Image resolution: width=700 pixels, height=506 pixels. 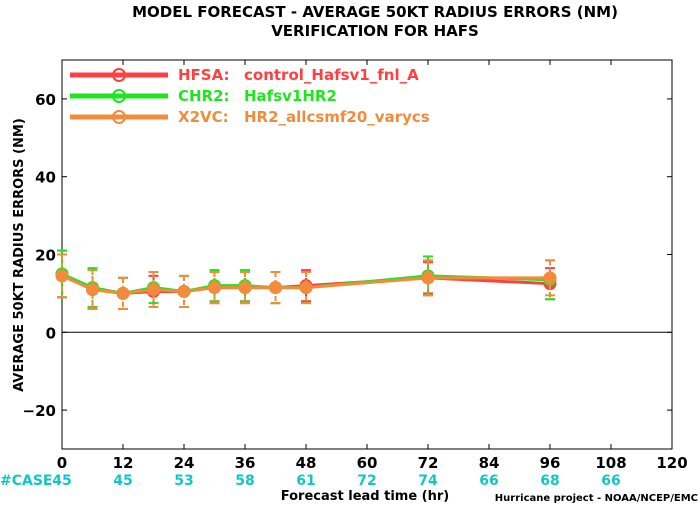 What do you see at coordinates (375, 31) in the screenshot?
I see `chart-subtitle: VERIFICATION FOR HAFS` at bounding box center [375, 31].